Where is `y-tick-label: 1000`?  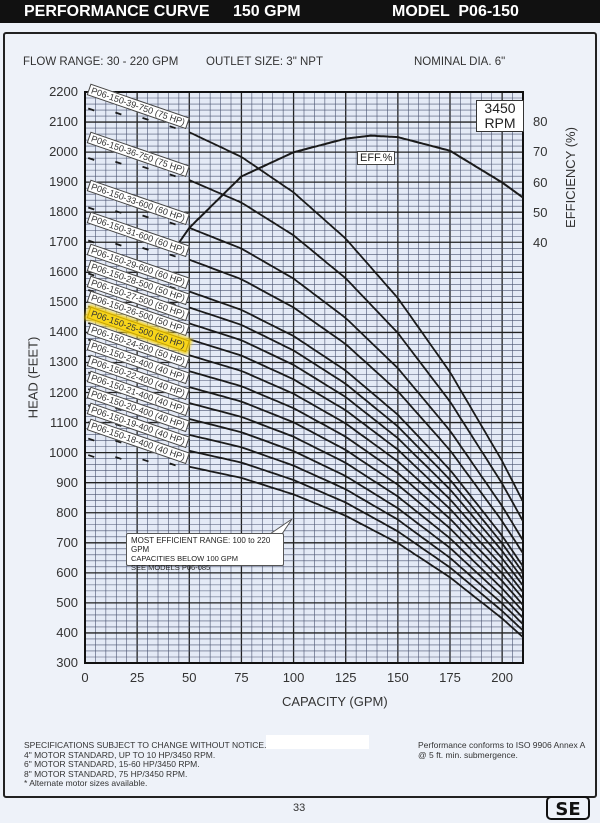
y-tick-label: 1000 is located at coordinates (63, 452).